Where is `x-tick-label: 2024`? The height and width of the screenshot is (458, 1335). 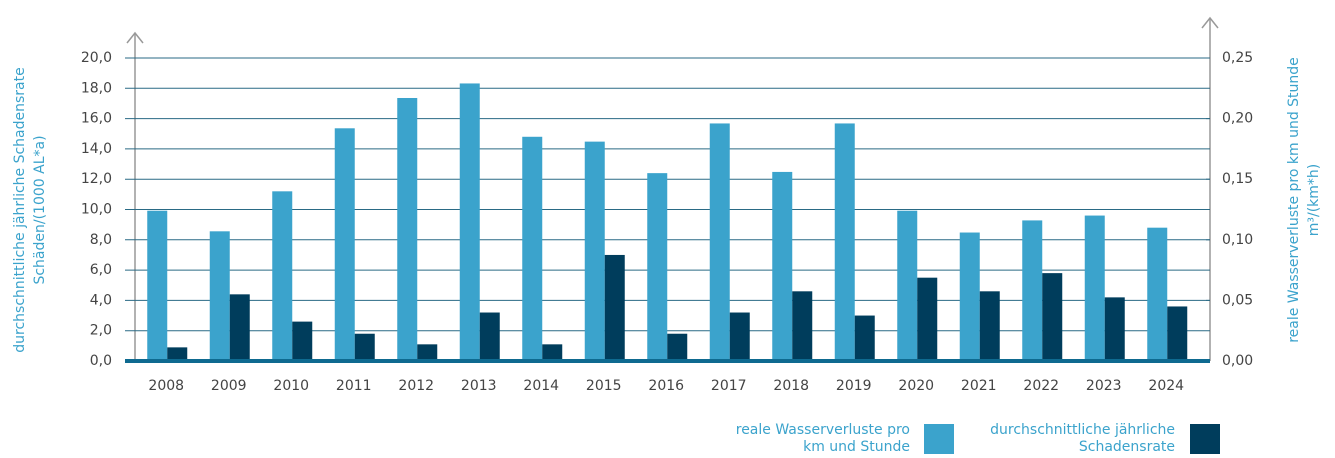 x-tick-label: 2024 is located at coordinates (1166, 386).